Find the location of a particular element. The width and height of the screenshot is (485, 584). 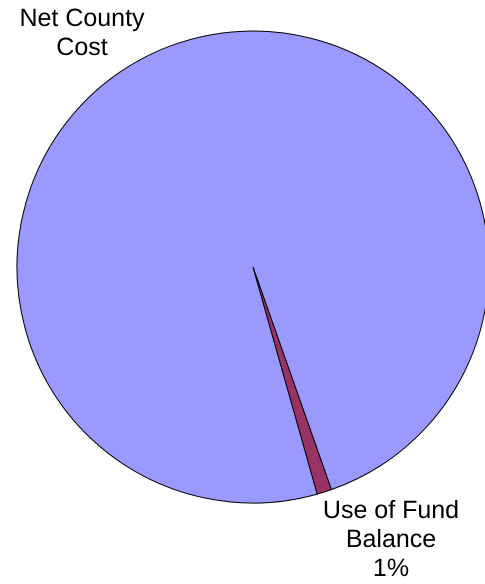

slice-label: Net County Cost is located at coordinates (82, 32).